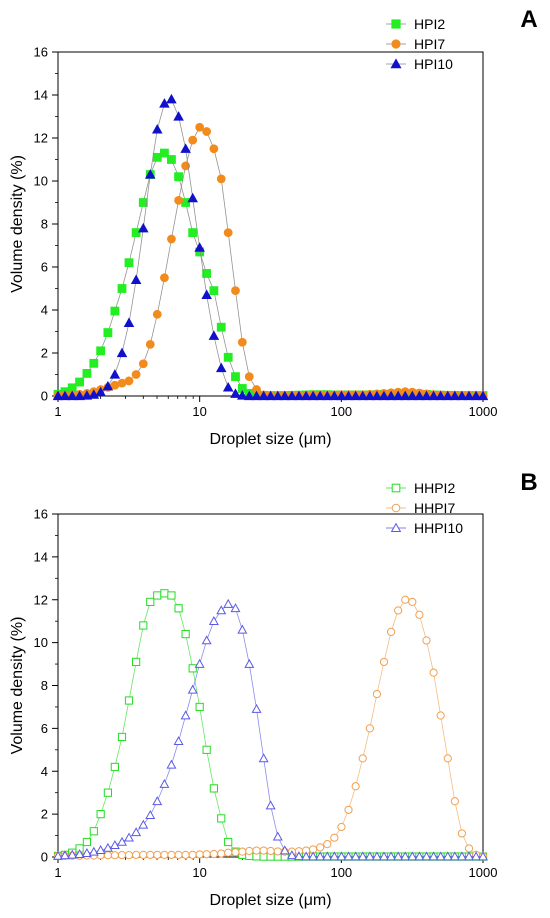  Describe the element at coordinates (41, 599) in the screenshot. I see `y-tick-label: 12` at that location.